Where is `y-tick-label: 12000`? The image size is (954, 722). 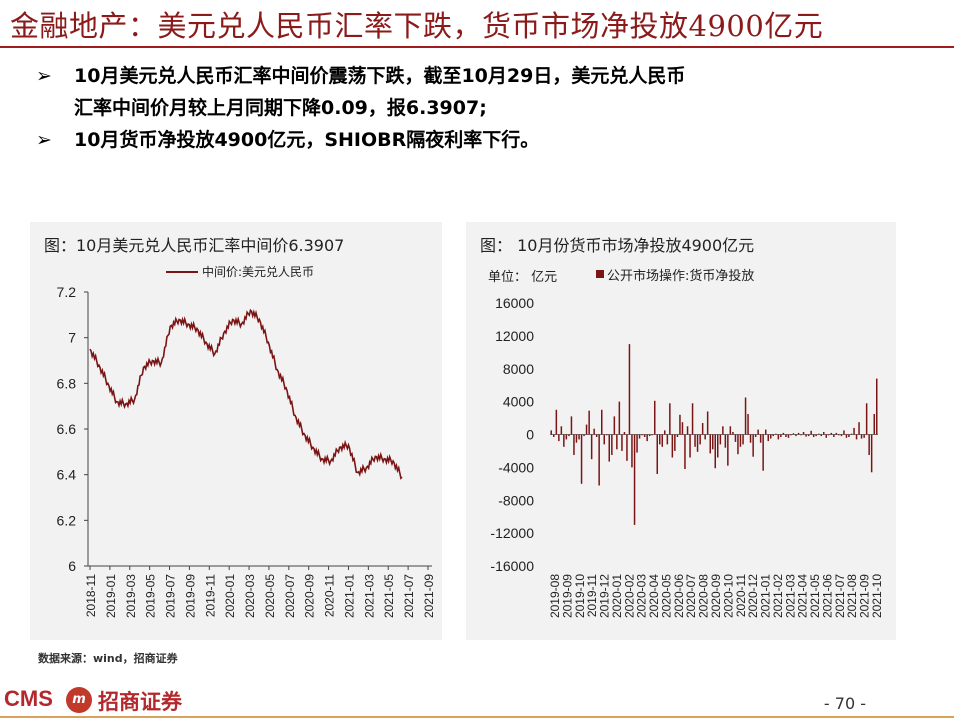
y-tick-label: 12000 is located at coordinates (514, 336).